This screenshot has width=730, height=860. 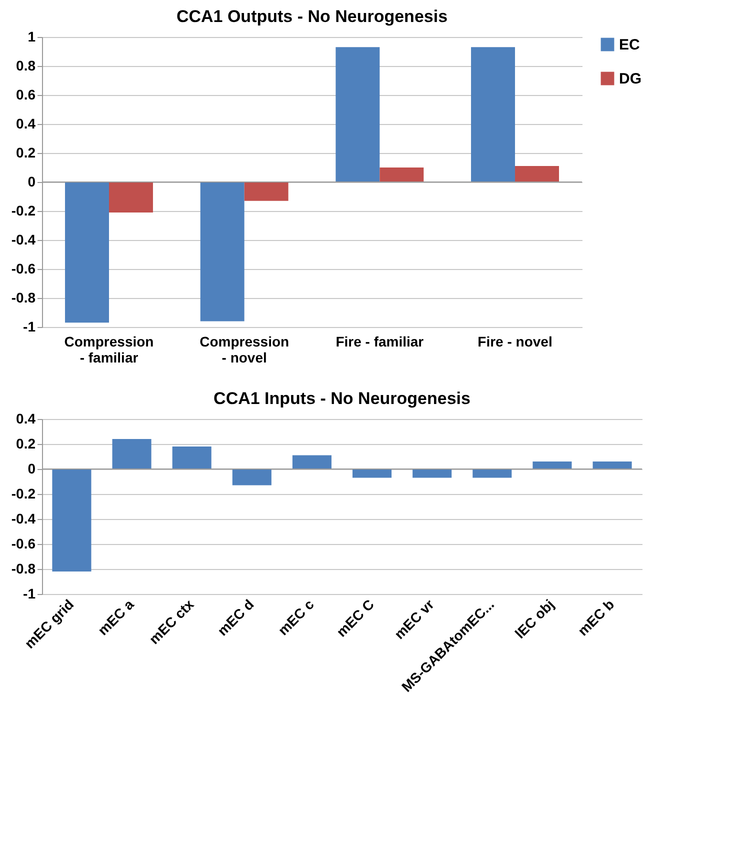 What do you see at coordinates (109, 350) in the screenshot?
I see `x-tick-label: Compression - familiar` at bounding box center [109, 350].